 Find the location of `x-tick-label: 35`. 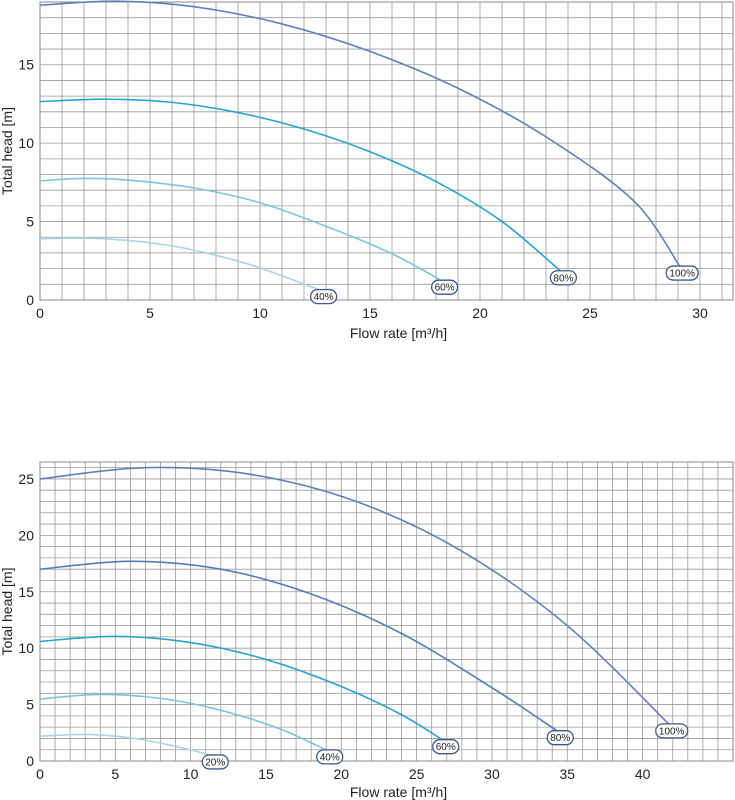

x-tick-label: 35 is located at coordinates (567, 774).